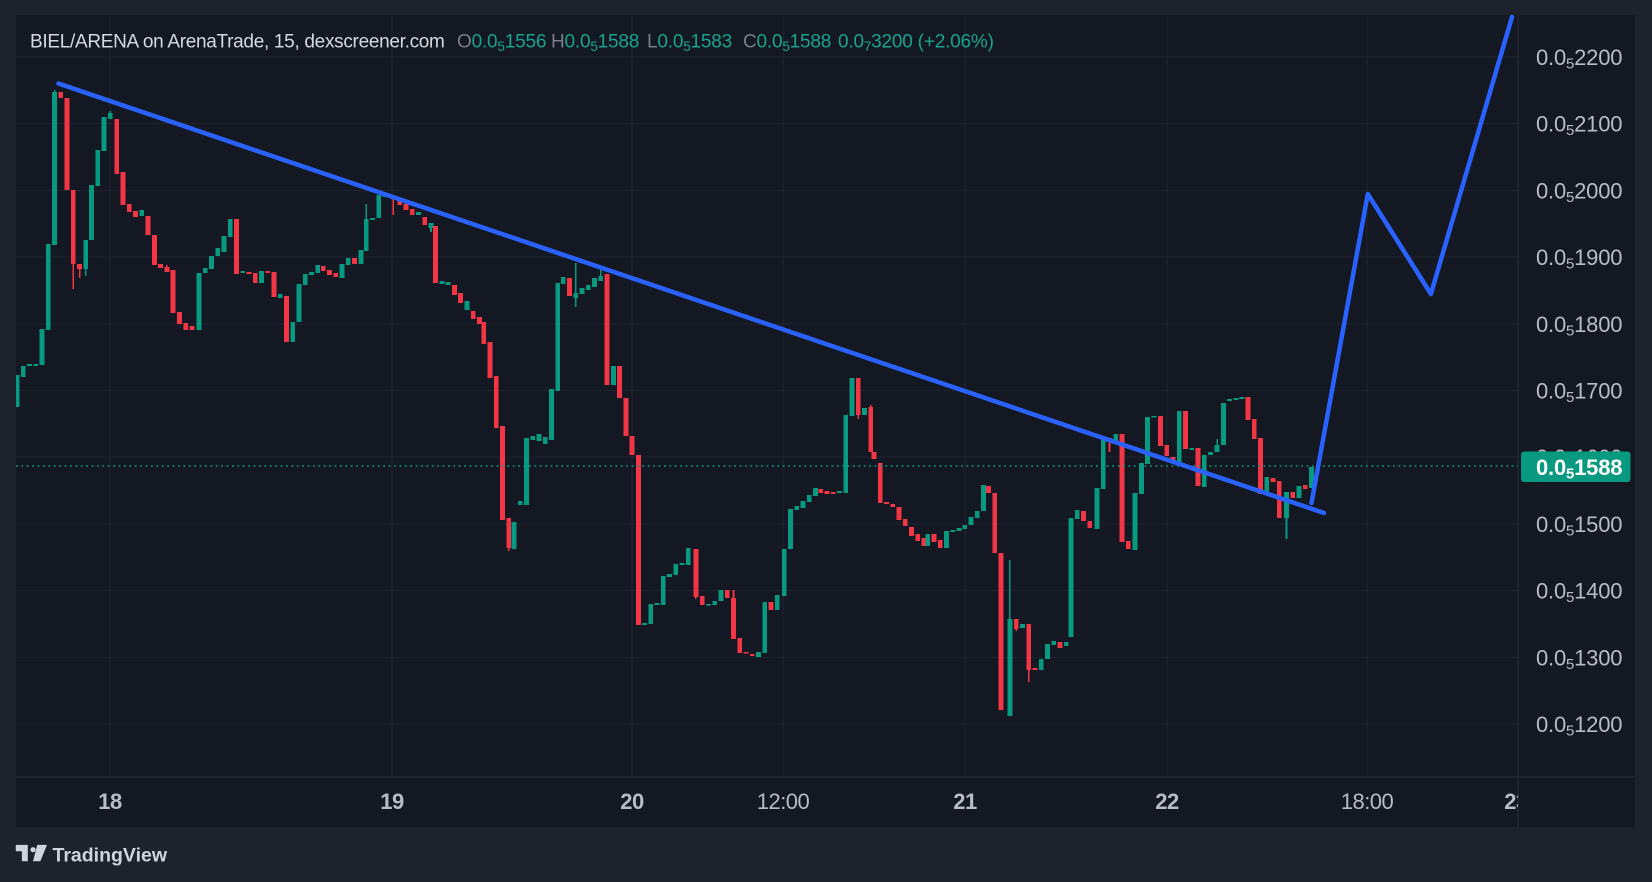  What do you see at coordinates (595, 43) in the screenshot?
I see `svg-text: H0.051588` at bounding box center [595, 43].